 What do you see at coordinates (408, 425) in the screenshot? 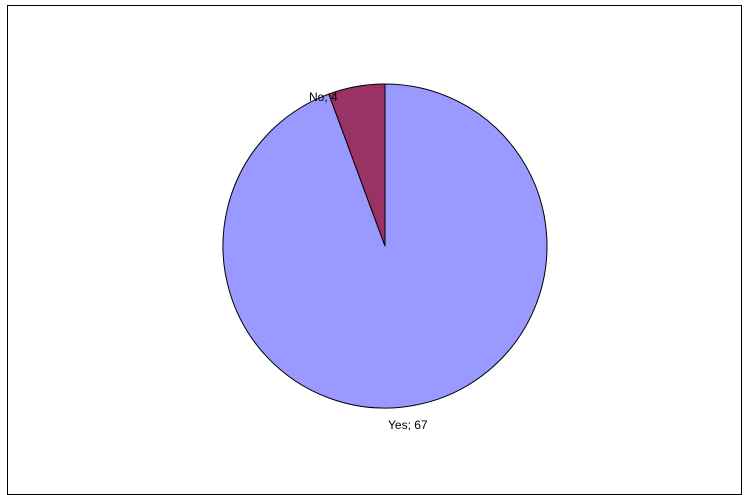
I see `slice-label-yes: Yes; 67` at bounding box center [408, 425].